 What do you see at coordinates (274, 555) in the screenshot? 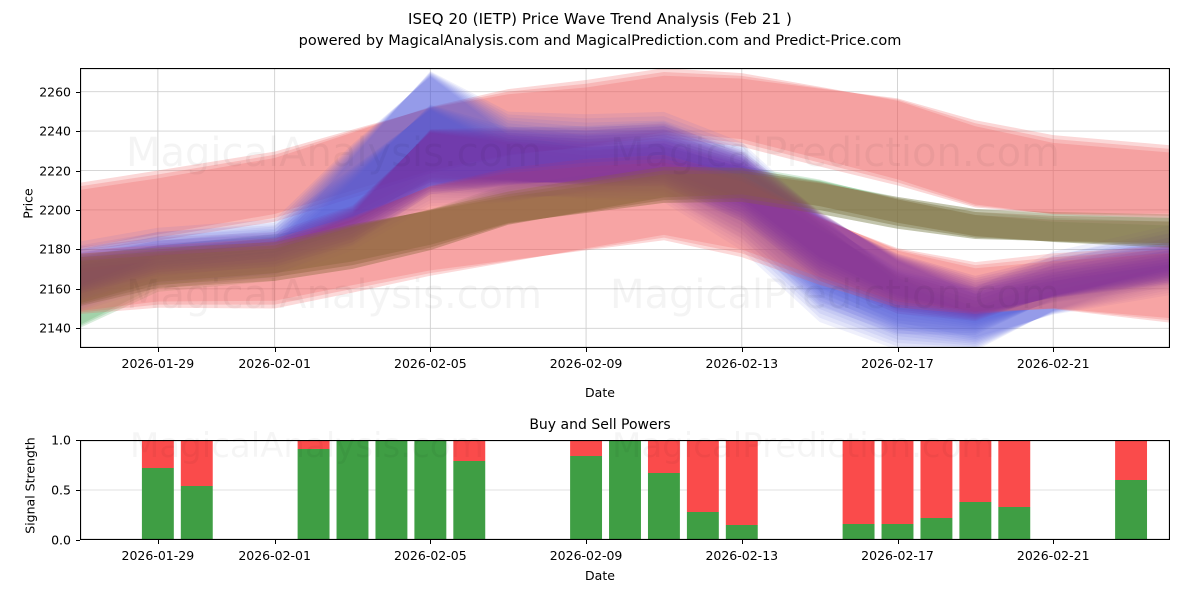
I see `sub-chart-x-tick-label: 2026-02-01` at bounding box center [274, 555].